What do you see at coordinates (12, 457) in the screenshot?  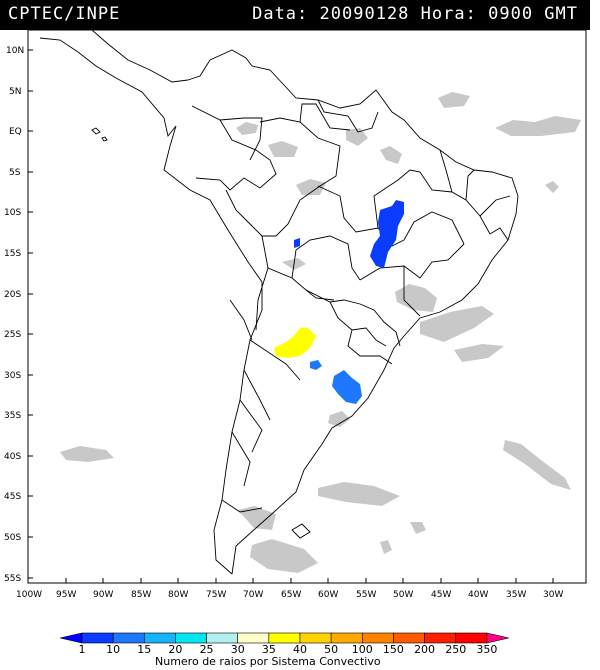 I see `lat-tick: 40S` at bounding box center [12, 457].